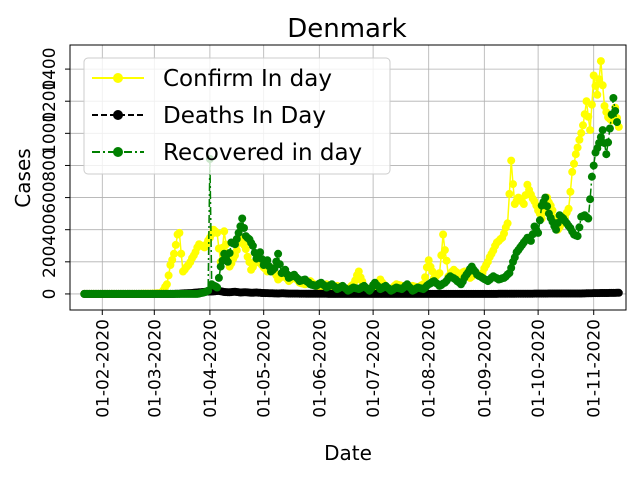 The width and height of the screenshot is (640, 480). What do you see at coordinates (50, 165) in the screenshot?
I see `y-tick-label: 800` at bounding box center [50, 165].